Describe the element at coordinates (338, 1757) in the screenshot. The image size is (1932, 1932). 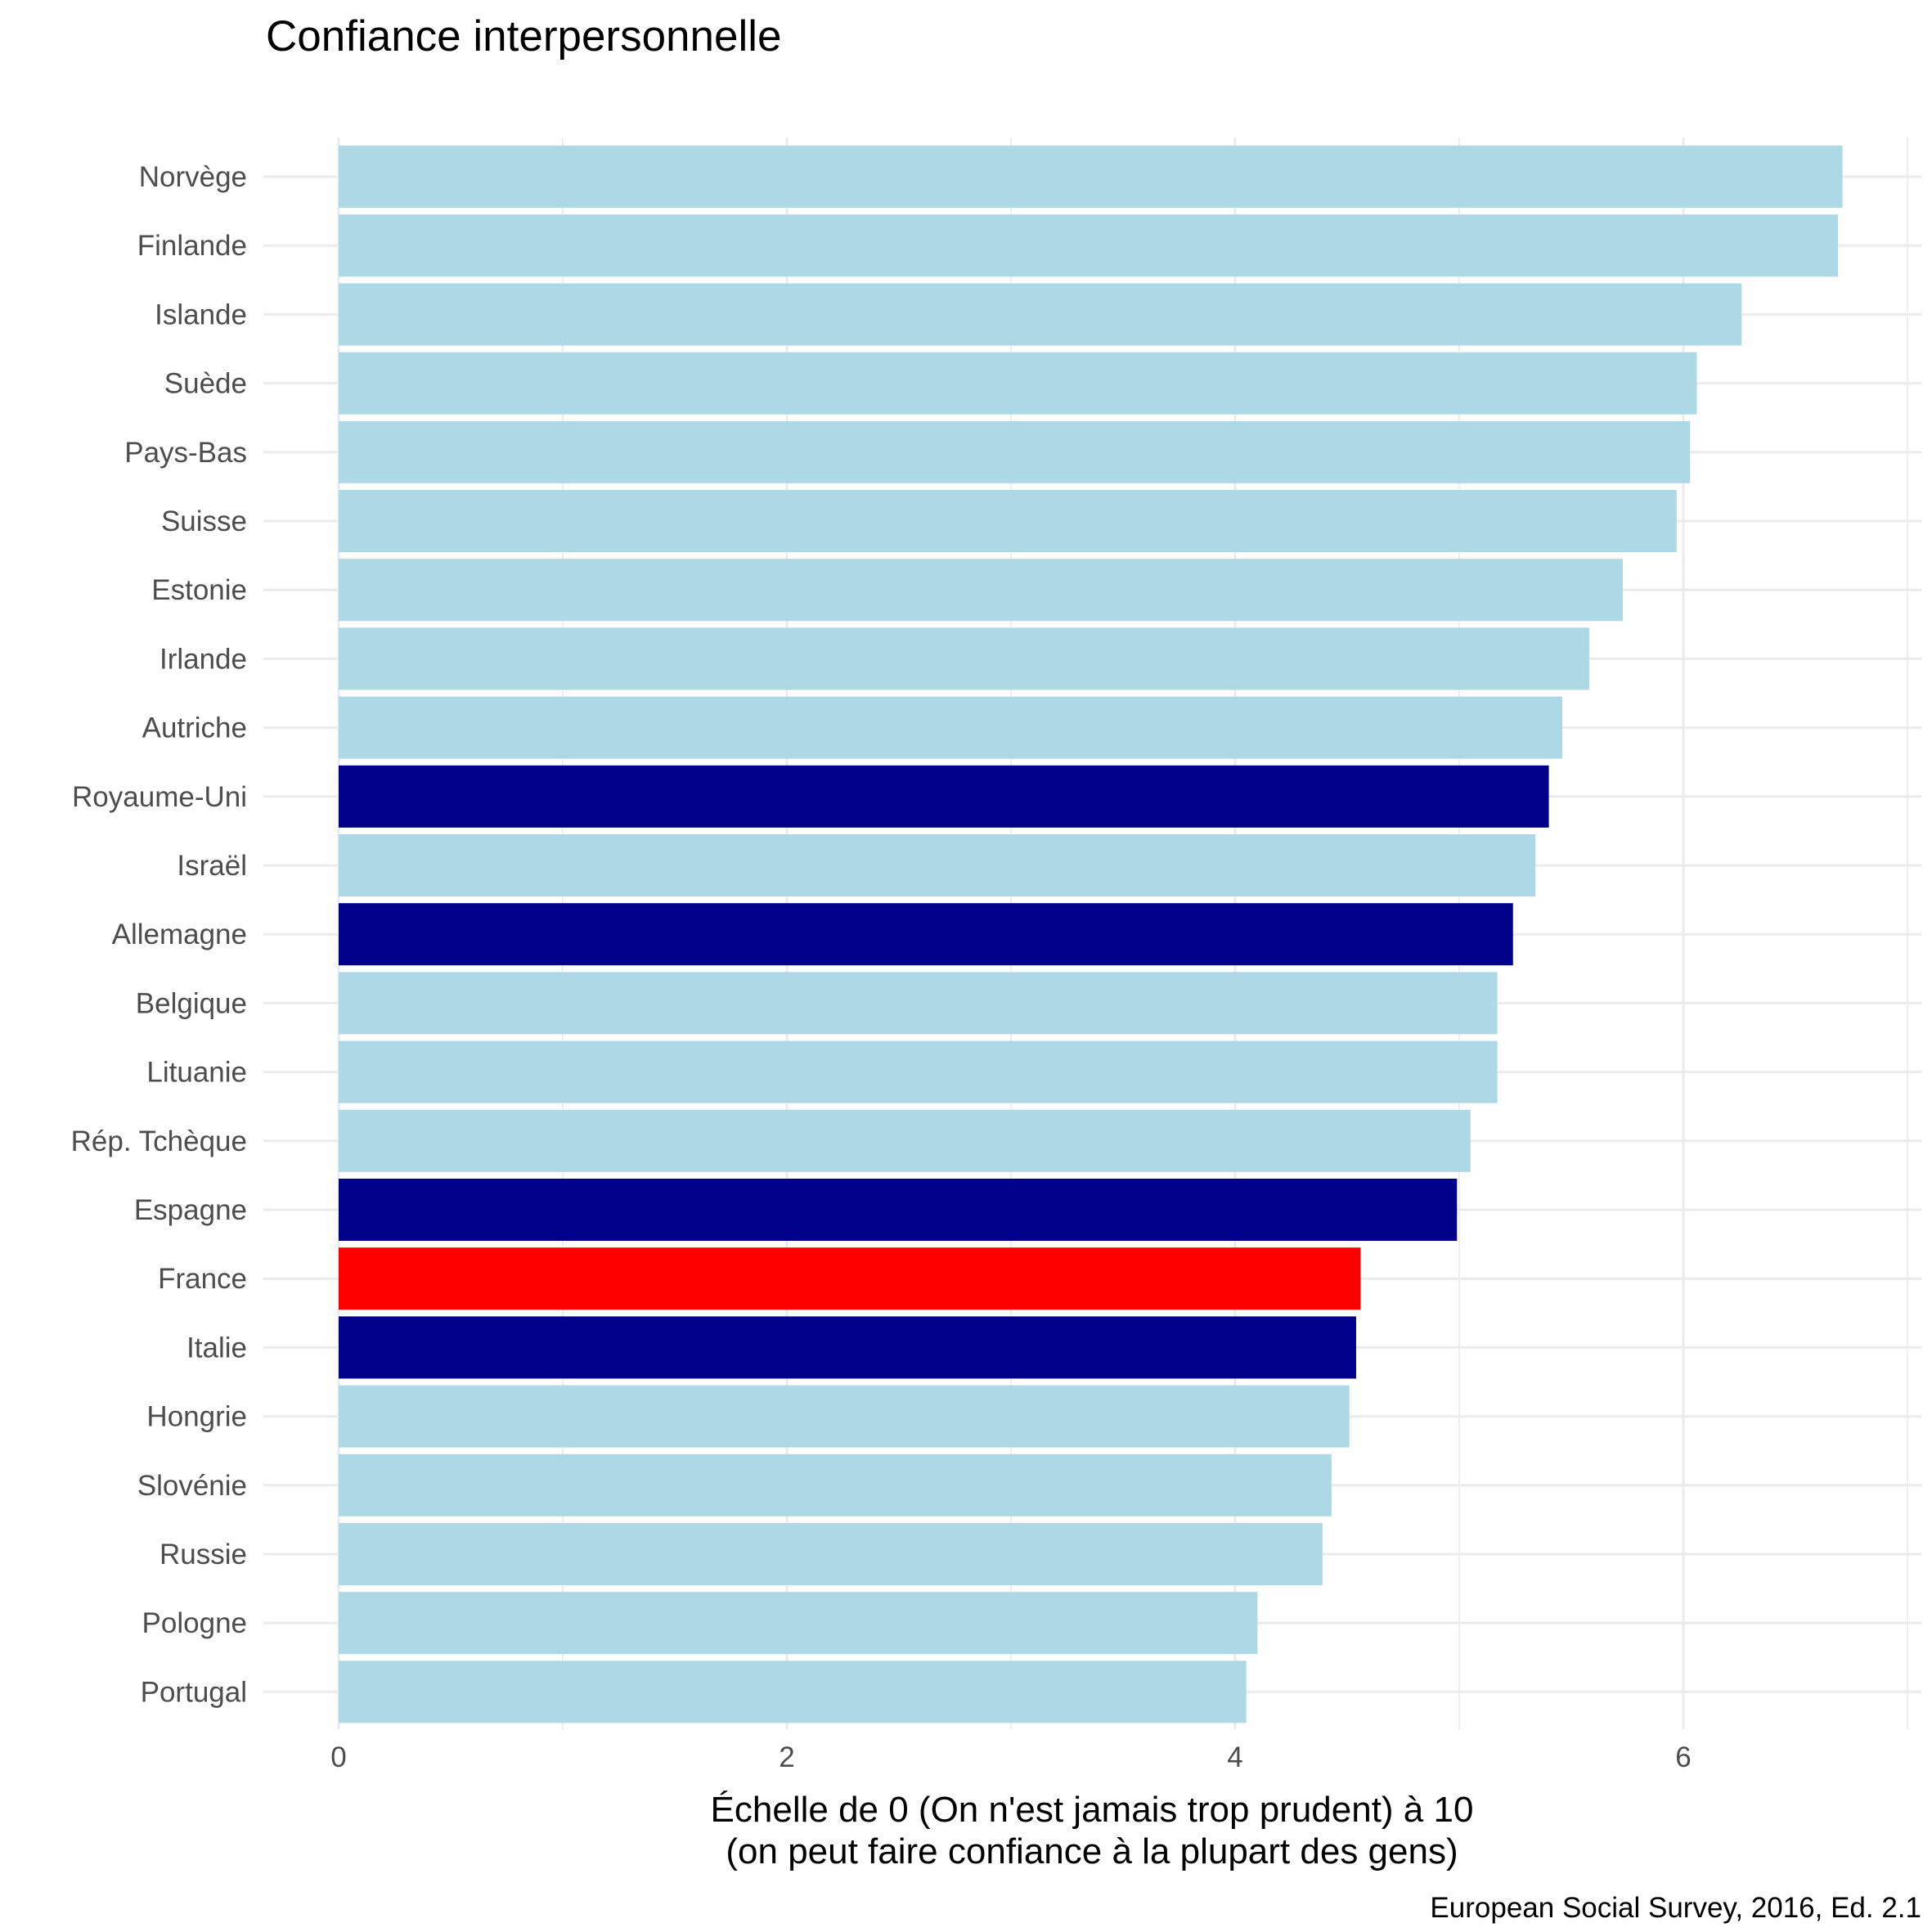
I see `x-tick-label-0: 0` at that location.